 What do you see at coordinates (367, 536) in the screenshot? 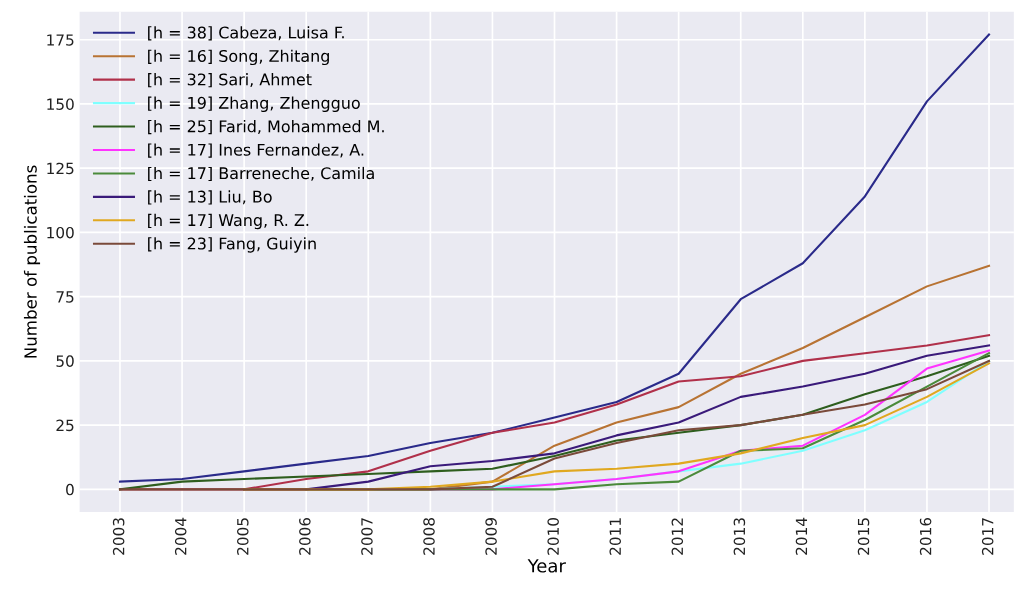
I see `x-tick-label: 2007` at bounding box center [367, 536].